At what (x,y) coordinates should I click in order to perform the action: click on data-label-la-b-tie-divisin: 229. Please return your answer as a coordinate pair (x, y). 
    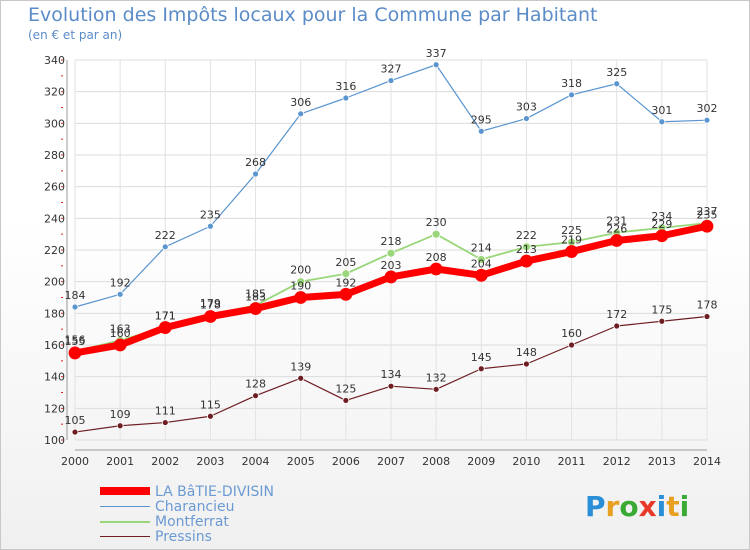
    Looking at the image, I should click on (661, 224).